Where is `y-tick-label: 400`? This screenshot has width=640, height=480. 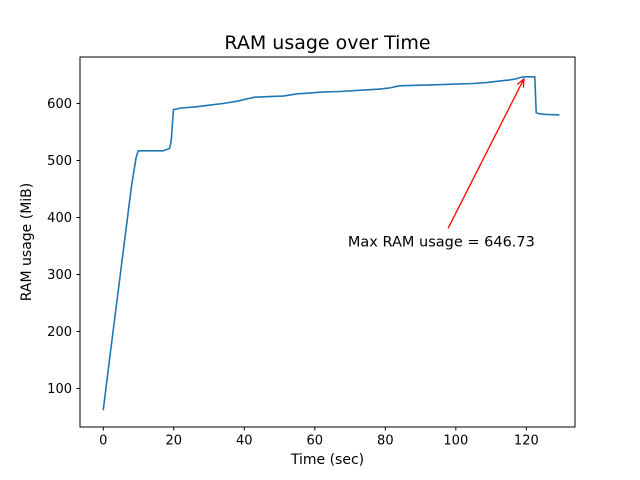 y-tick-label: 400 is located at coordinates (59, 218).